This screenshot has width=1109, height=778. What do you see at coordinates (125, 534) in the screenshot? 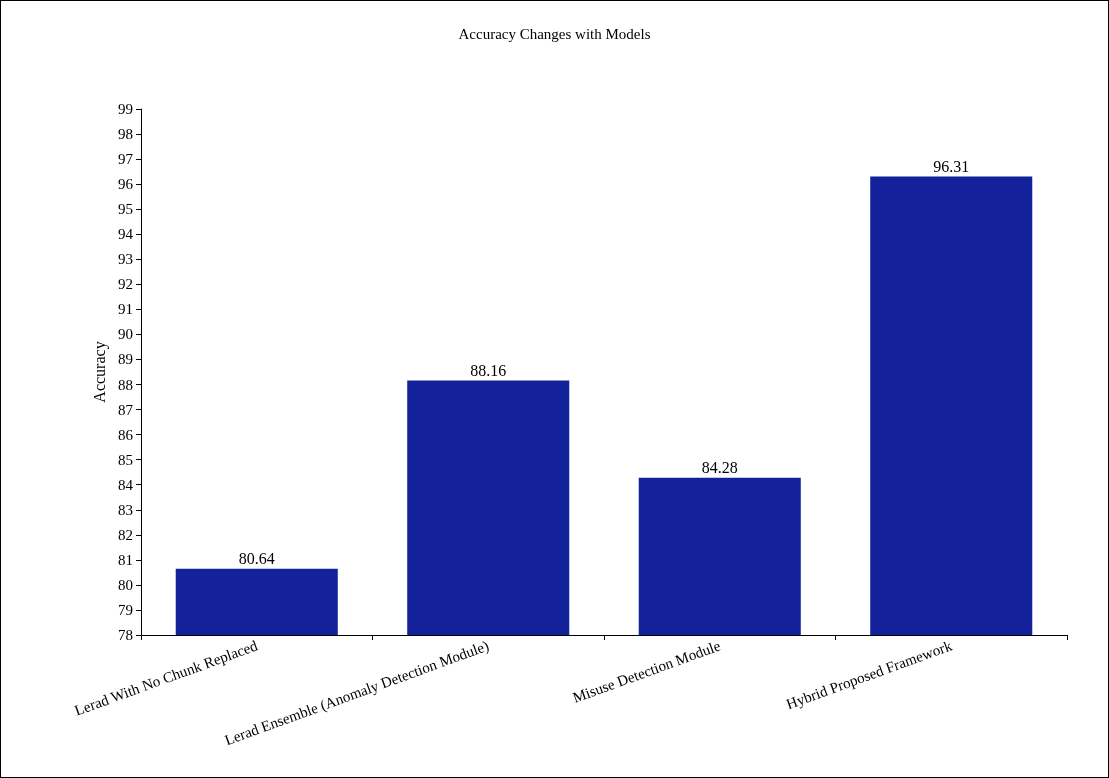
I see `y-tick-label: 82` at bounding box center [125, 534].